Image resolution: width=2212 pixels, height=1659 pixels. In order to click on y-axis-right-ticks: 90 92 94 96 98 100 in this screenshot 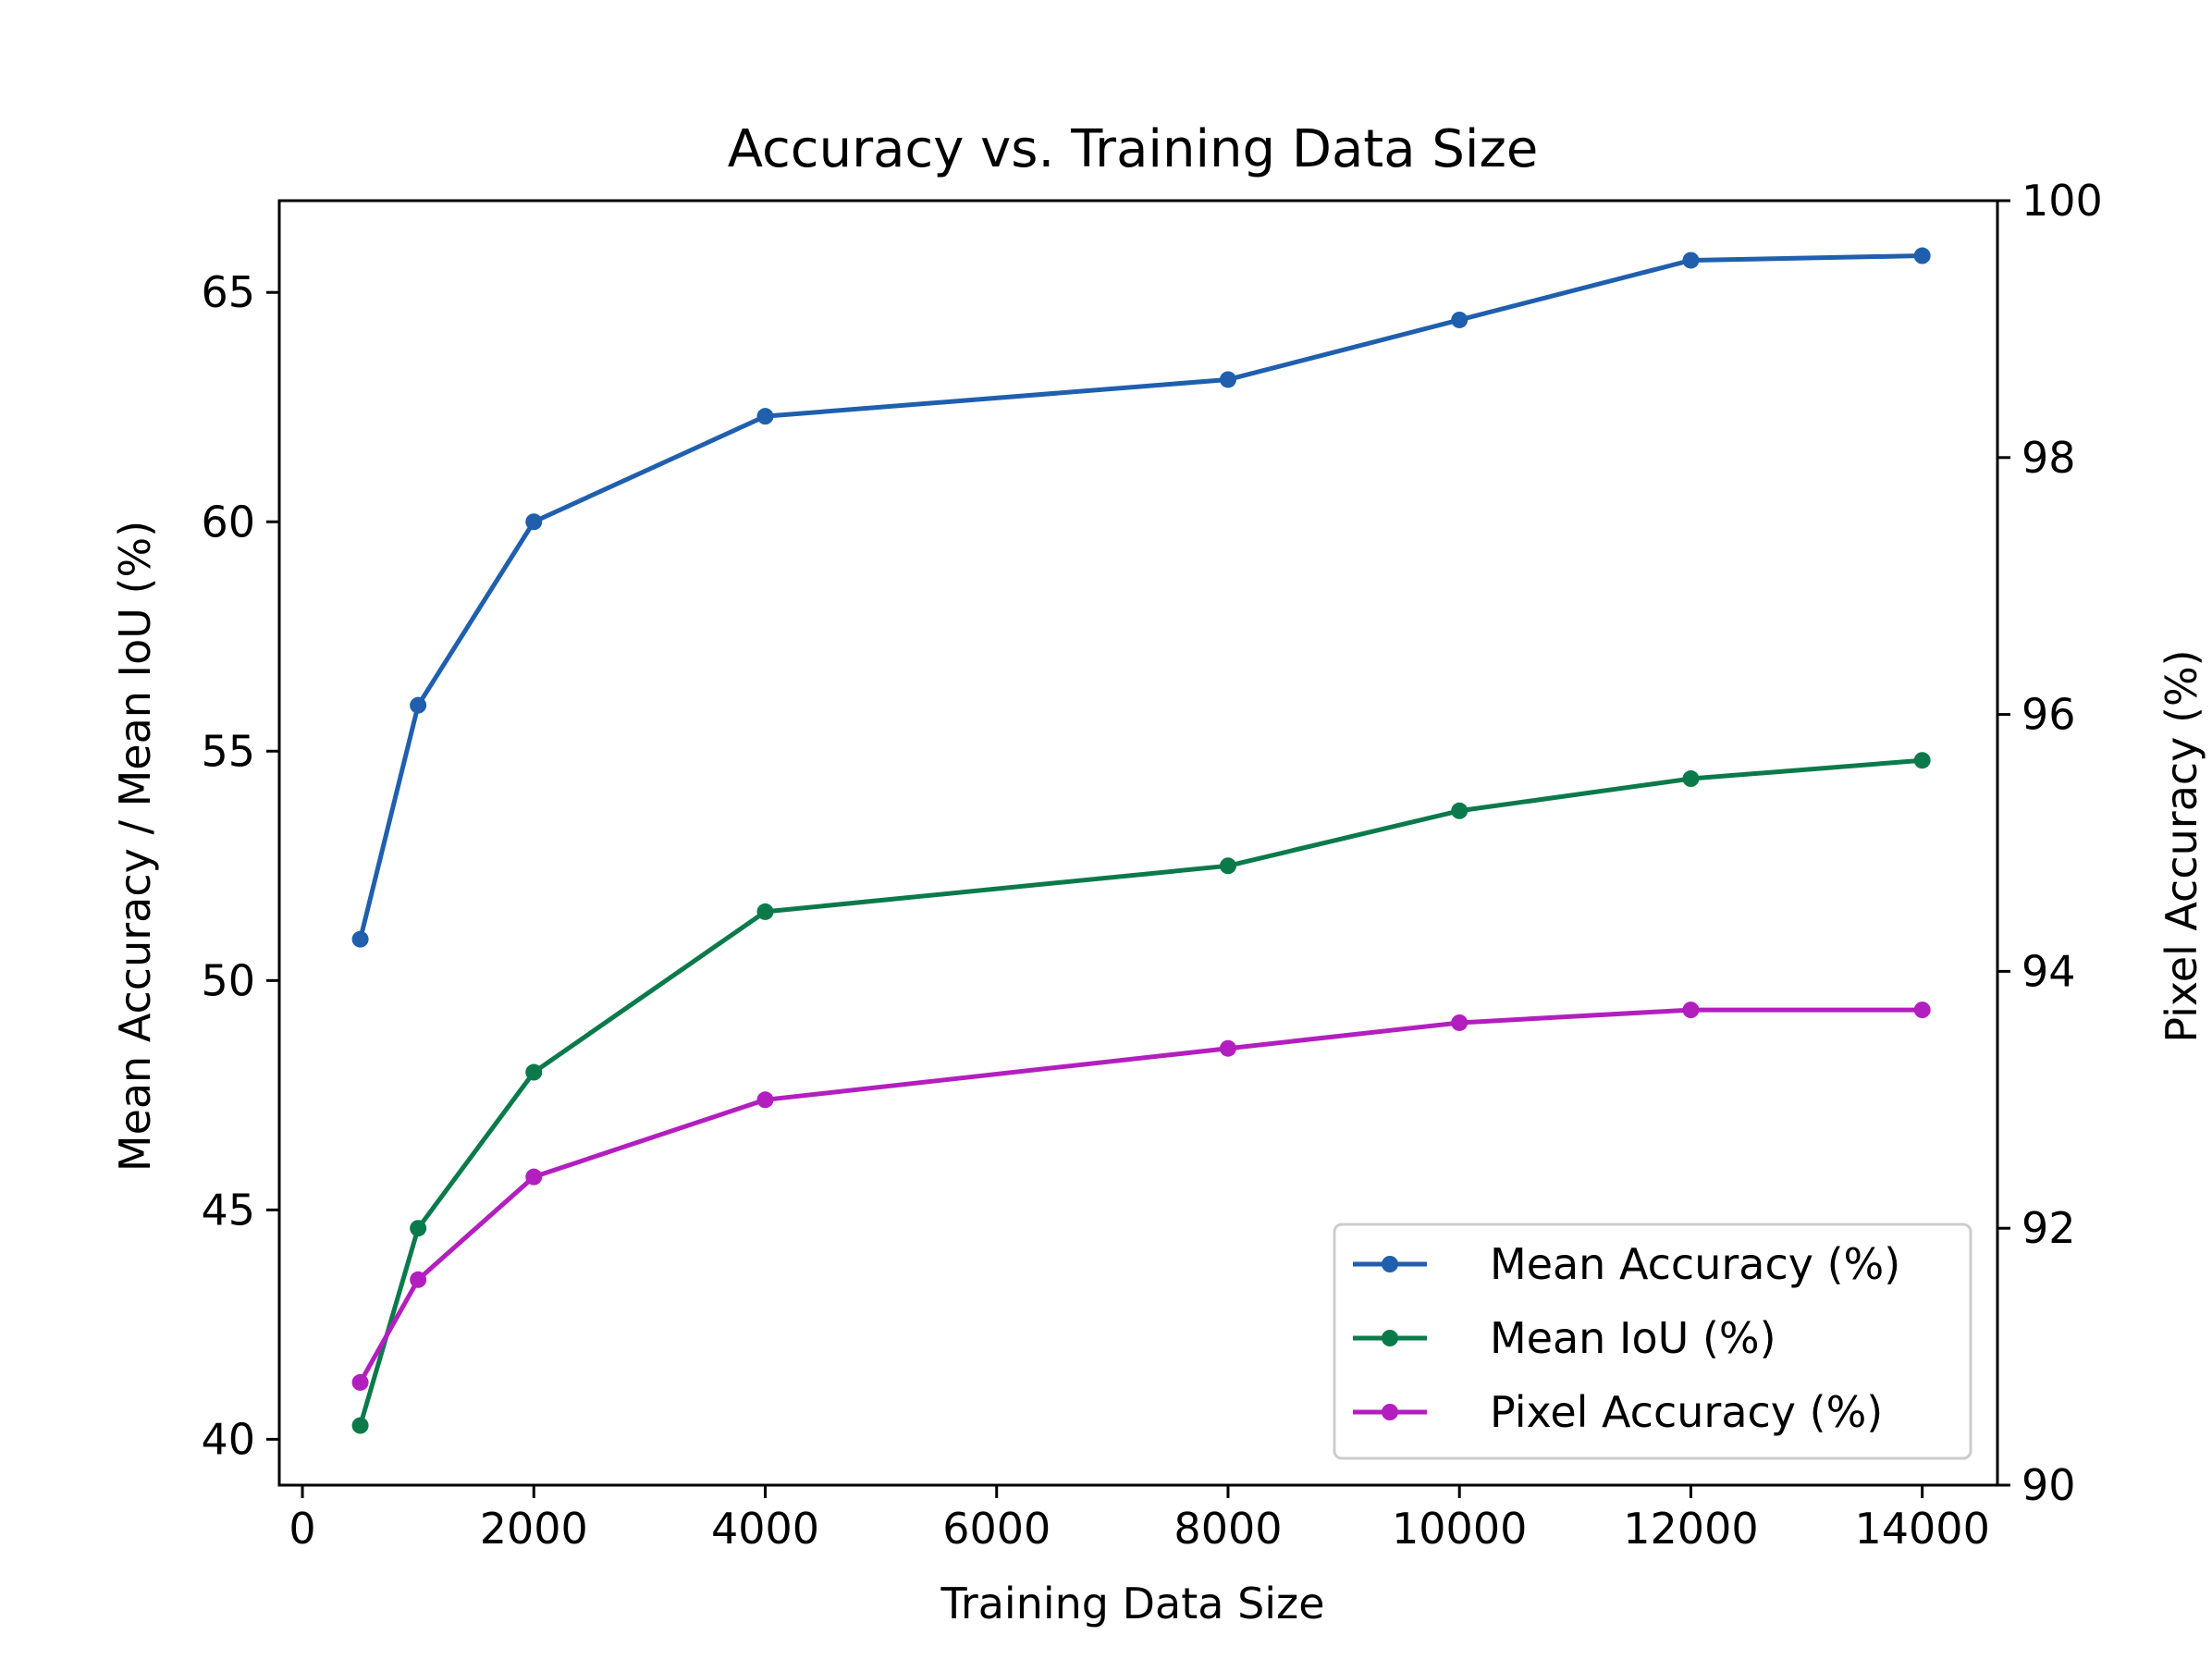, I will do `click(2050, 843)`.